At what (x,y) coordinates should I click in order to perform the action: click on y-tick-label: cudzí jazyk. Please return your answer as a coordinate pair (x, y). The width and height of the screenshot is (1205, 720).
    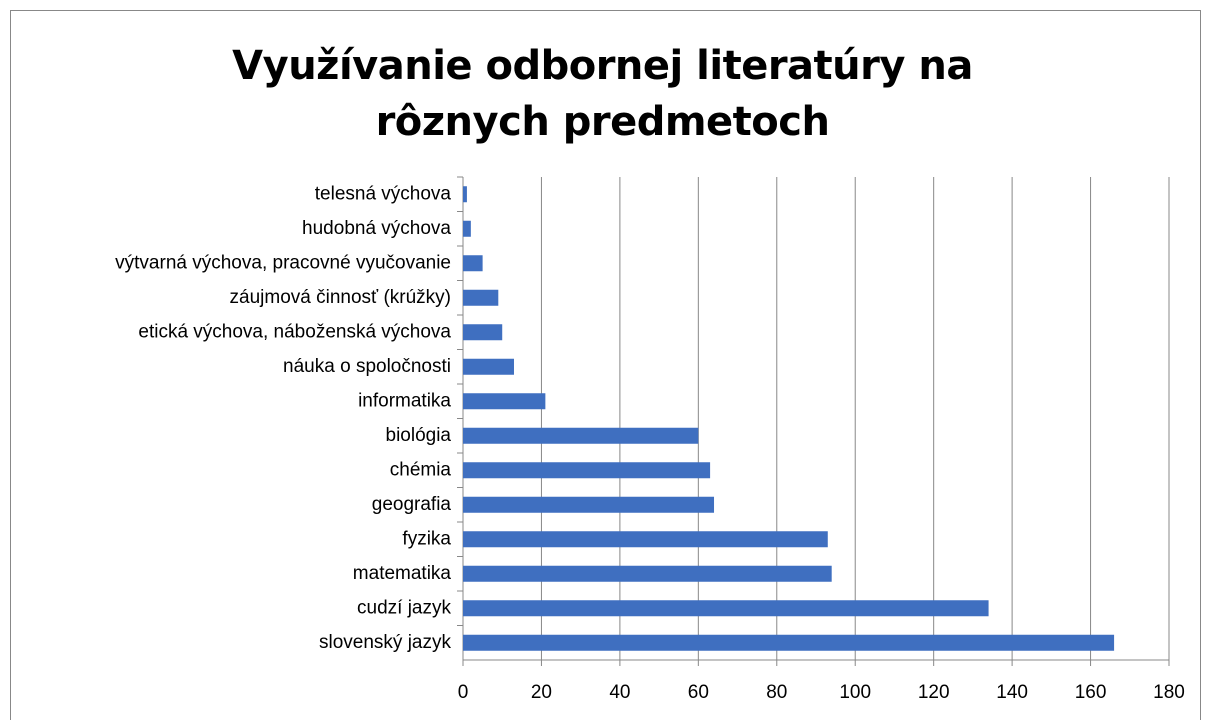
    Looking at the image, I should click on (404, 607).